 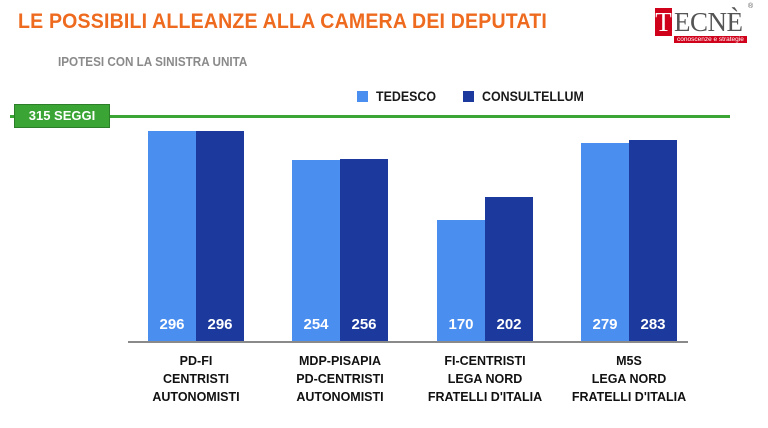 I want to click on threshold-line, so click(x=370, y=116).